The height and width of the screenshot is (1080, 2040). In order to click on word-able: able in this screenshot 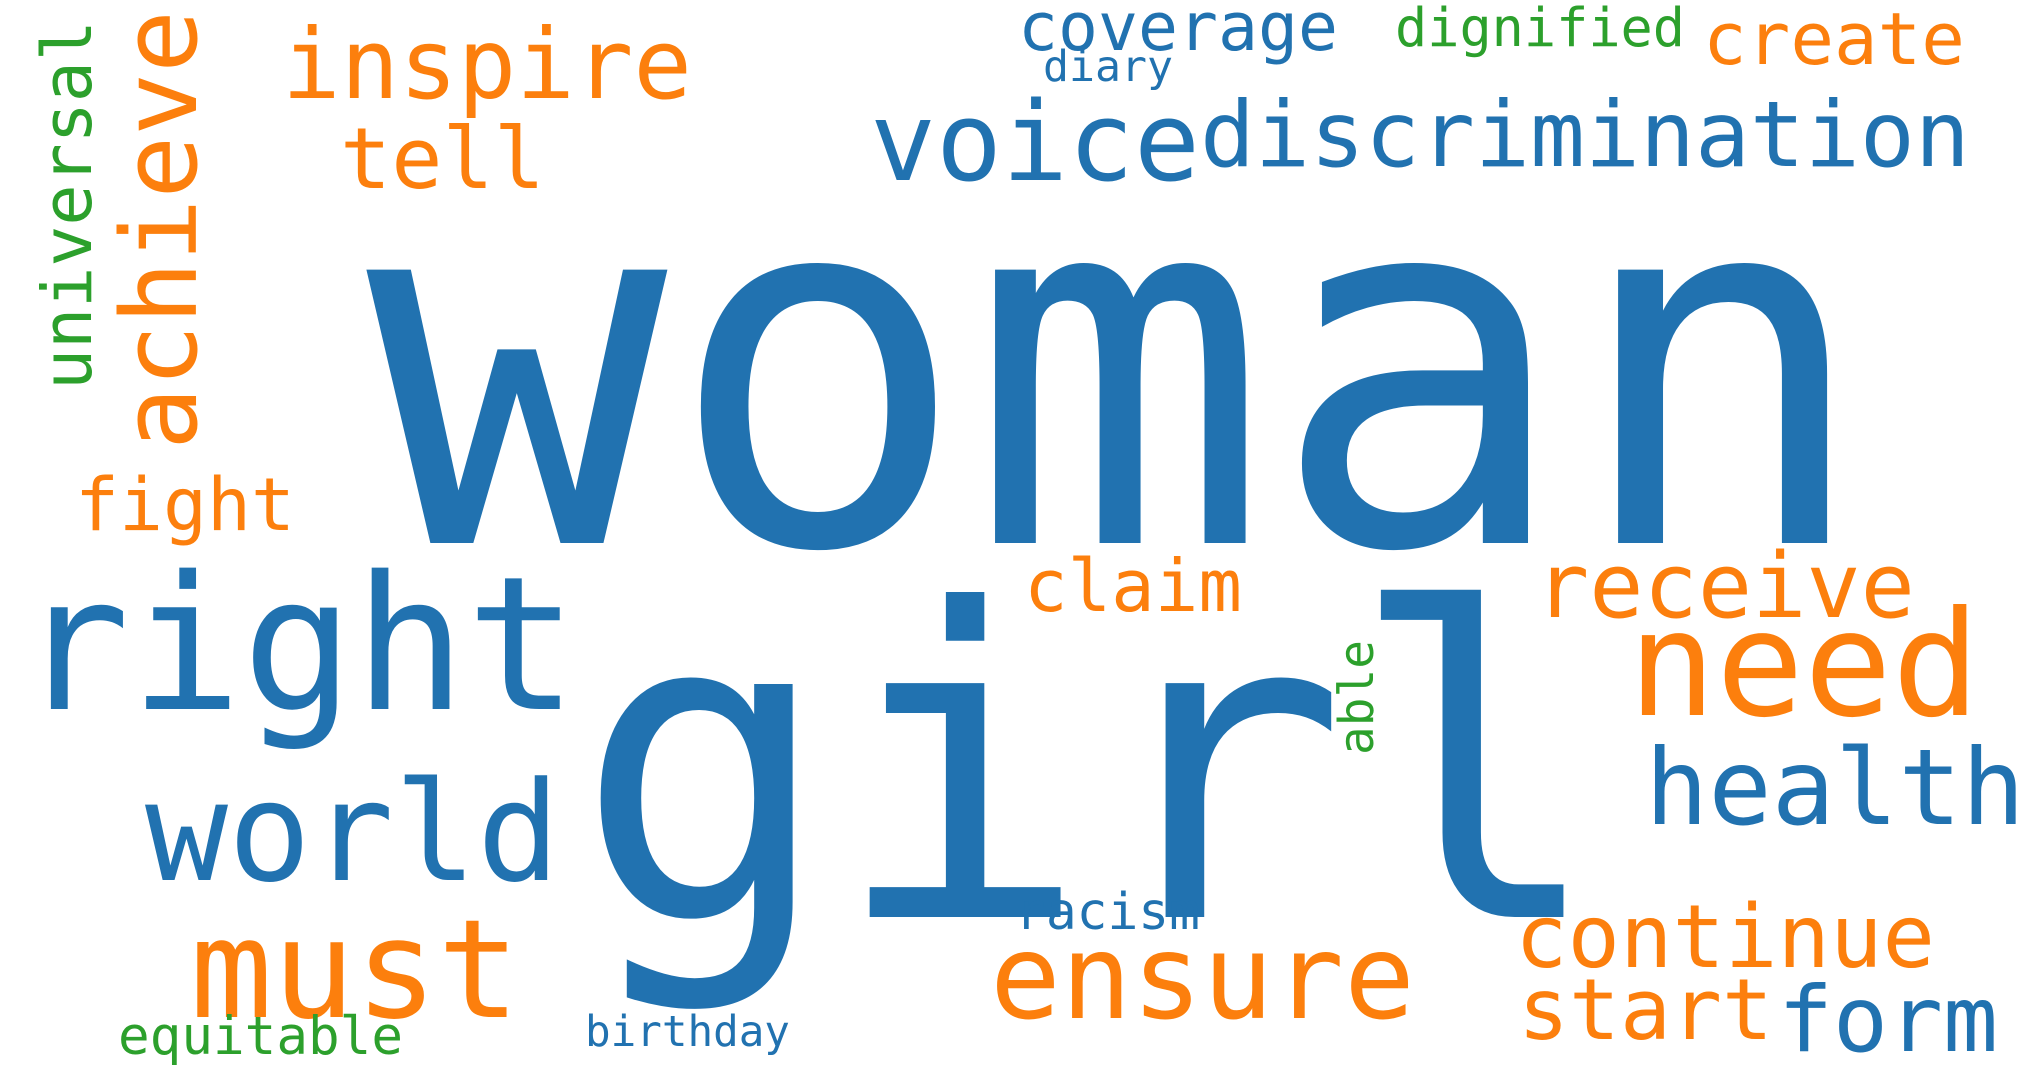, I will do `click(1358, 697)`.